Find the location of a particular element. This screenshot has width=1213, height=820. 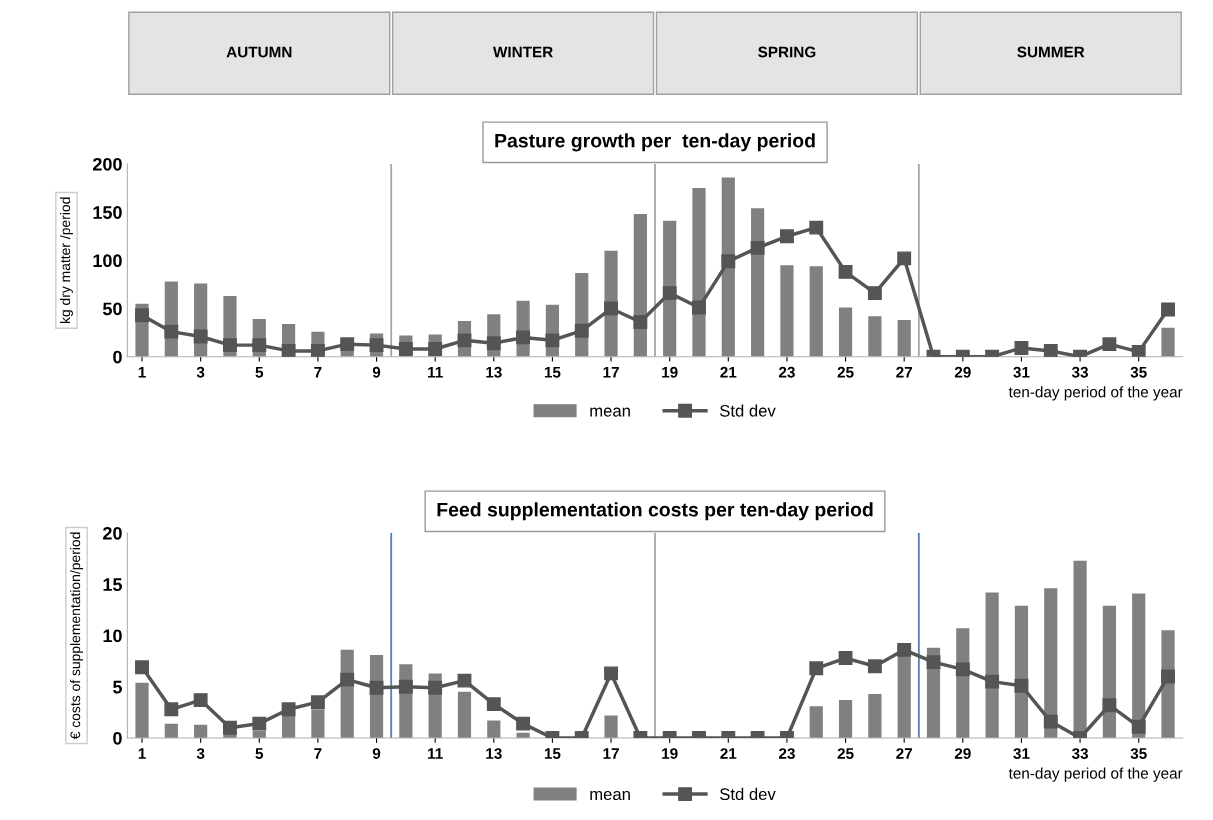

y-tick-label: 100 is located at coordinates (107, 261).